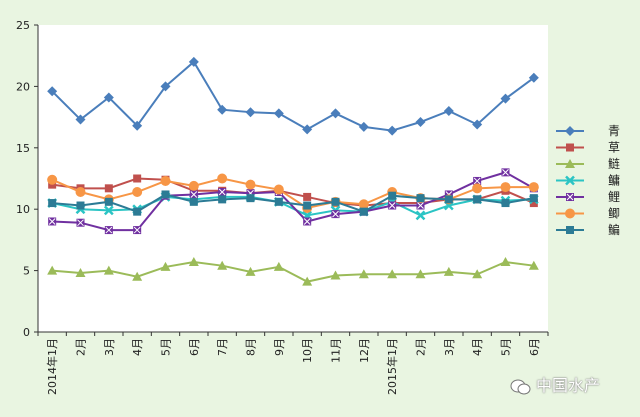 The width and height of the screenshot is (640, 417). I want to click on legend-entry: 鲫, so click(588, 214).